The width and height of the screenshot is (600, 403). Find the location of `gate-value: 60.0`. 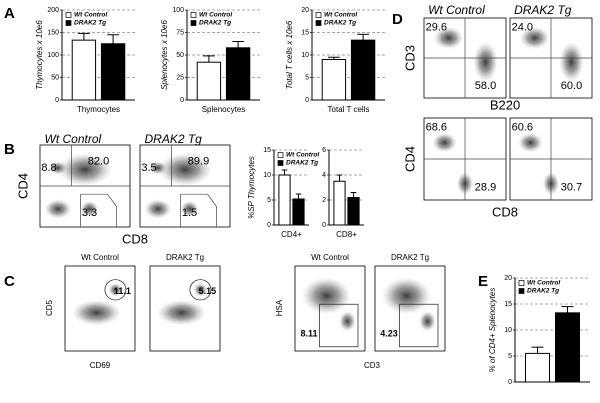

gate-value: 60.0 is located at coordinates (571, 86).